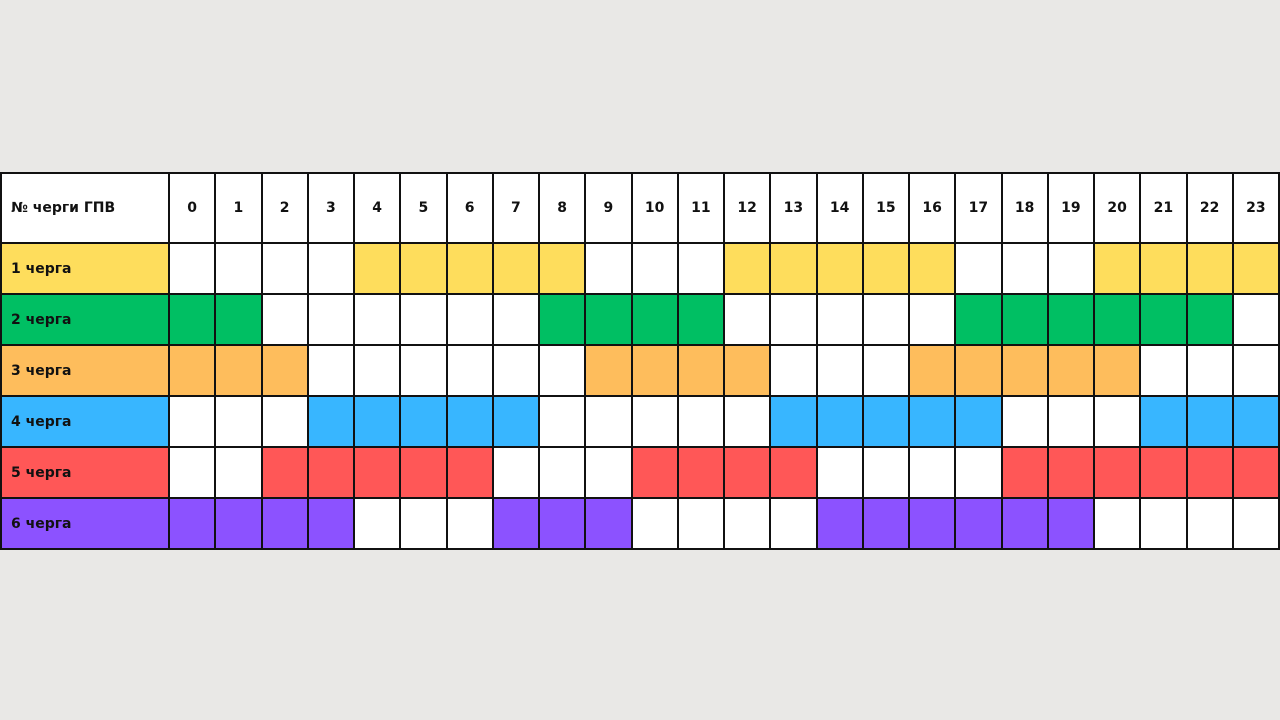 Image resolution: width=1280 pixels, height=720 pixels. I want to click on queue-3-hour-22-cell, so click(1209, 370).